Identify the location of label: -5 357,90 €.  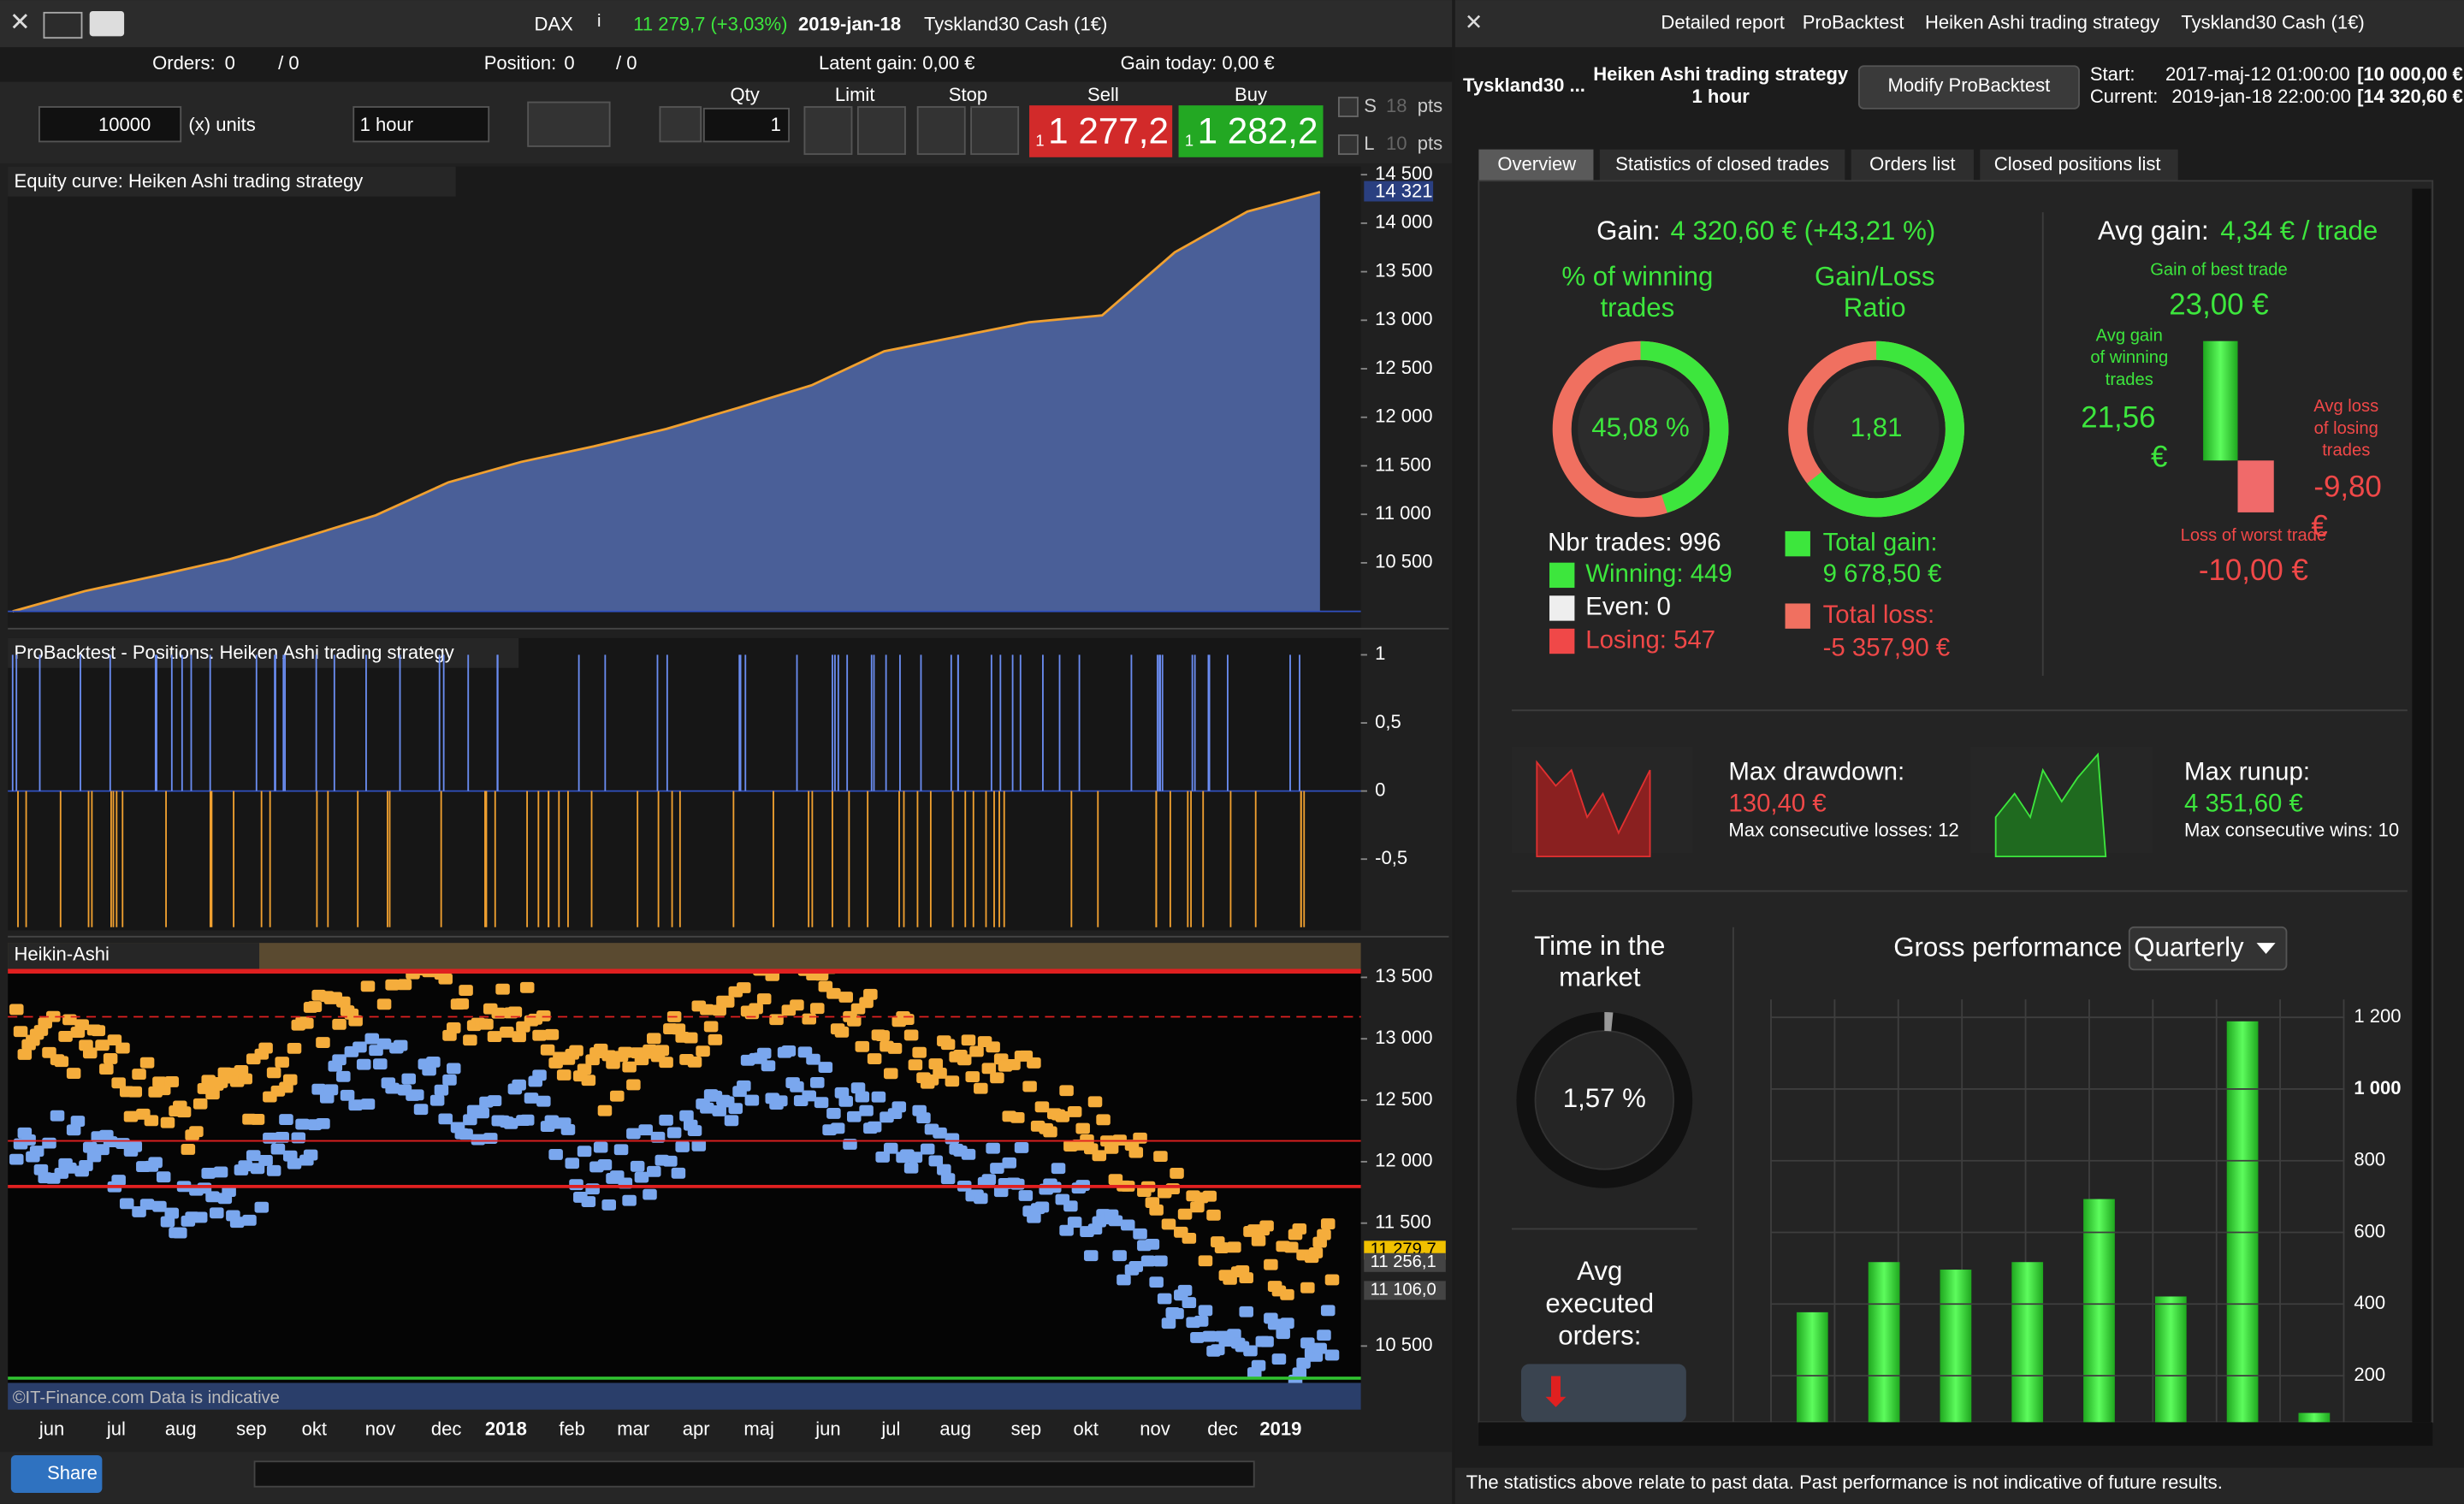
(1887, 647).